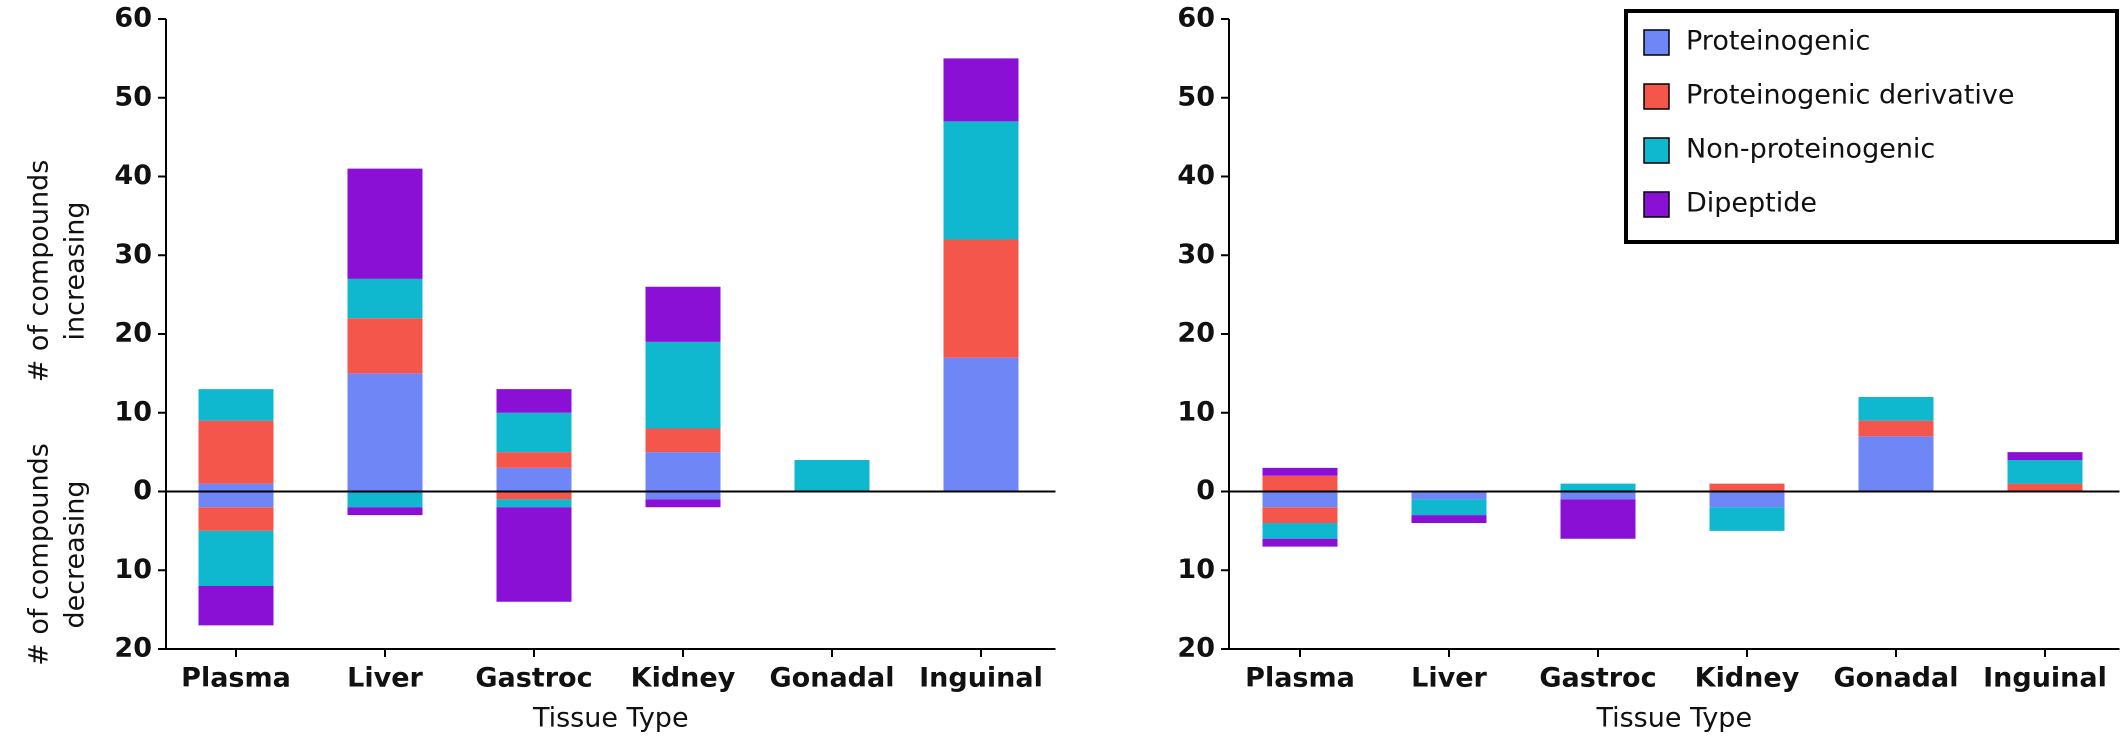  I want to click on y-axis-label: increasing, so click(75, 271).